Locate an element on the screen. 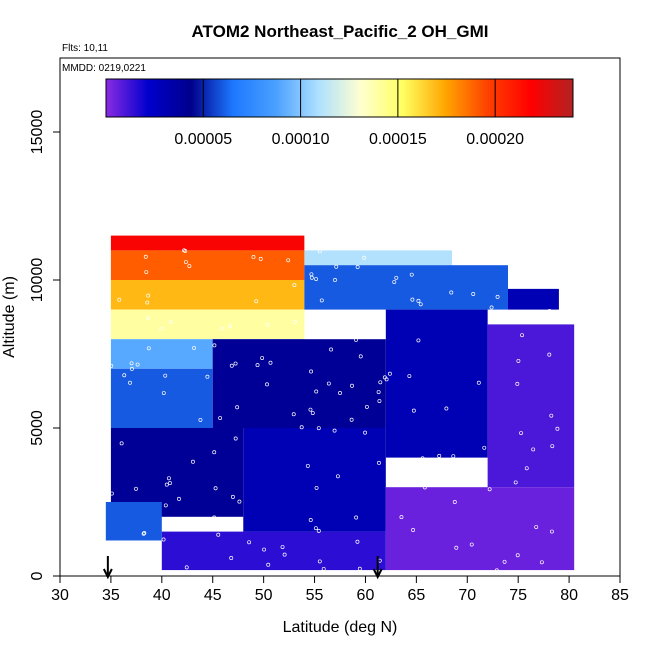 The image size is (650, 650). y-tick-label: 15000 is located at coordinates (37, 132).